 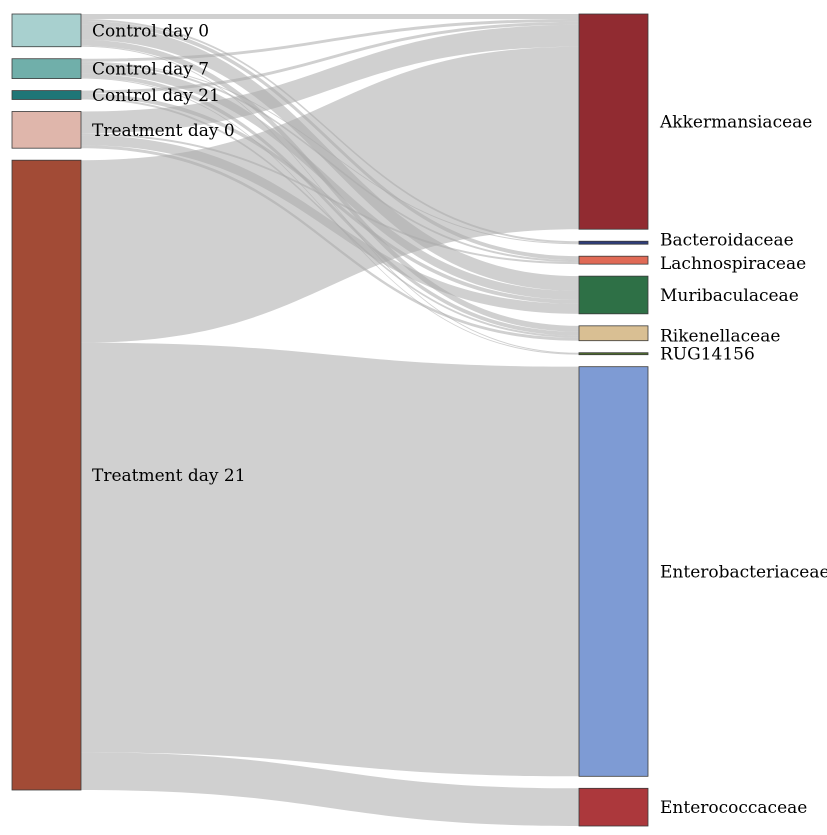 I want to click on source-node-t0, so click(x=46, y=130).